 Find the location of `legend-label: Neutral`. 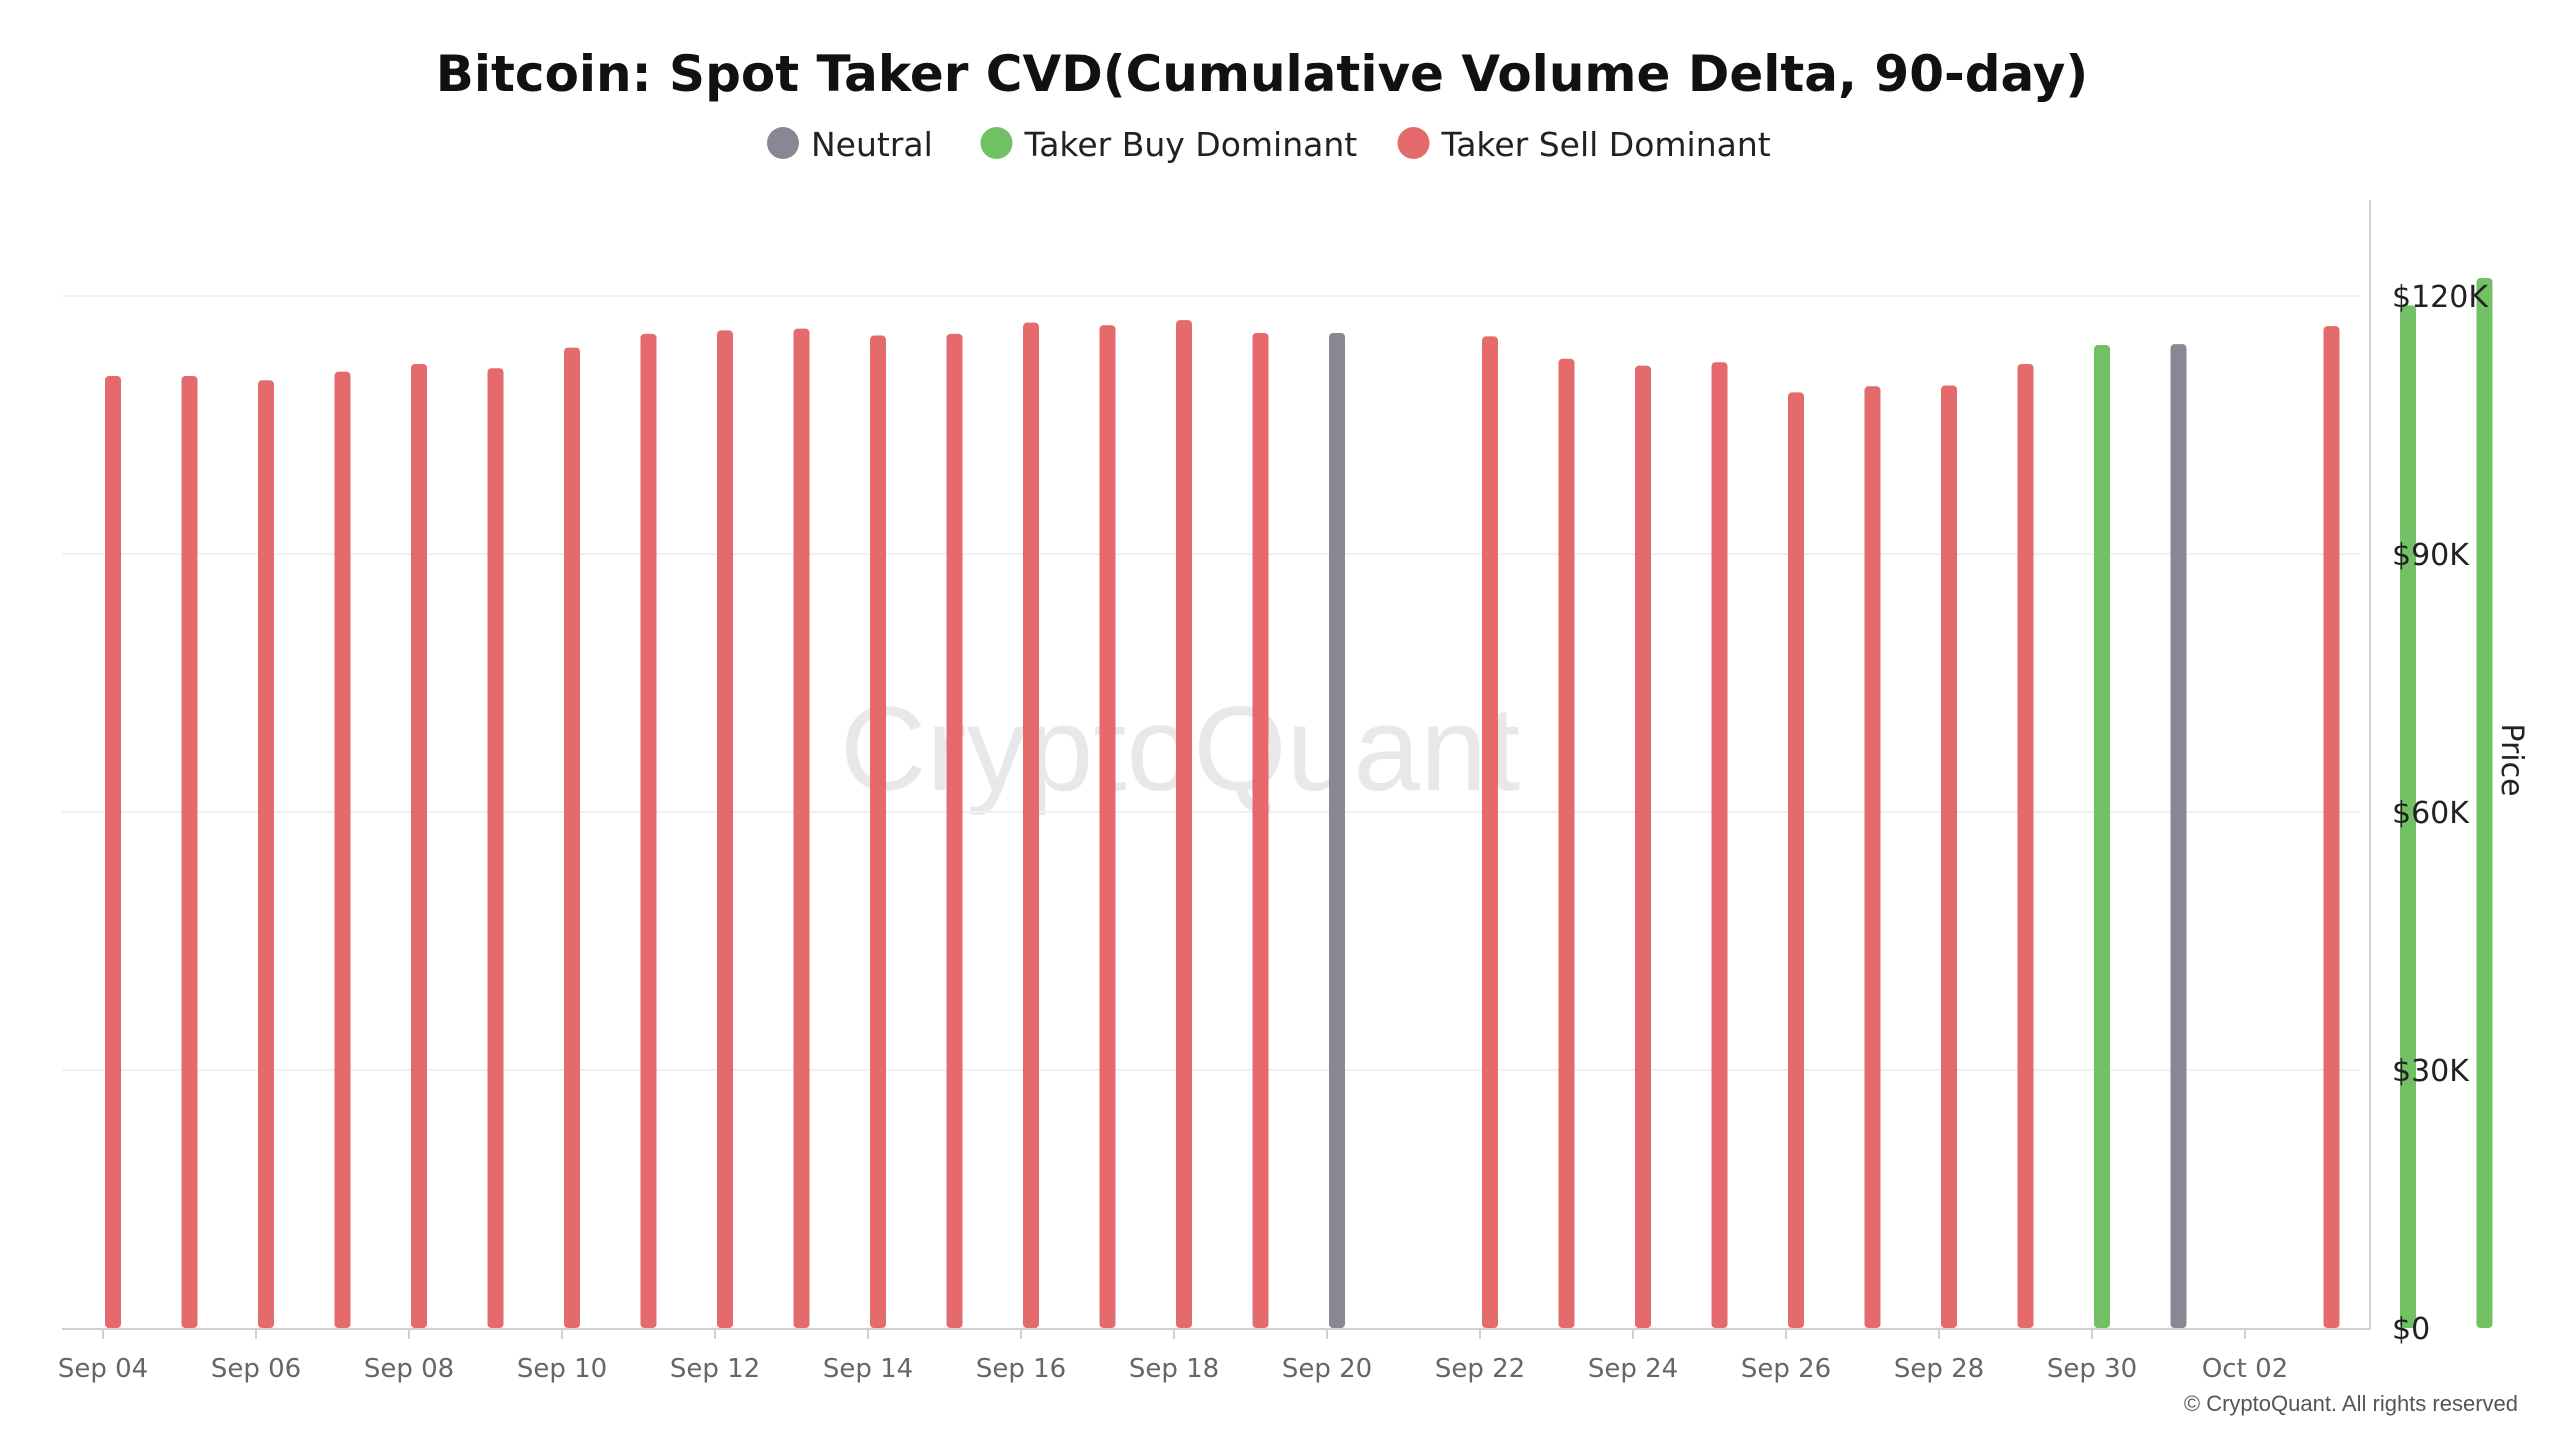

legend-label: Neutral is located at coordinates (872, 144).